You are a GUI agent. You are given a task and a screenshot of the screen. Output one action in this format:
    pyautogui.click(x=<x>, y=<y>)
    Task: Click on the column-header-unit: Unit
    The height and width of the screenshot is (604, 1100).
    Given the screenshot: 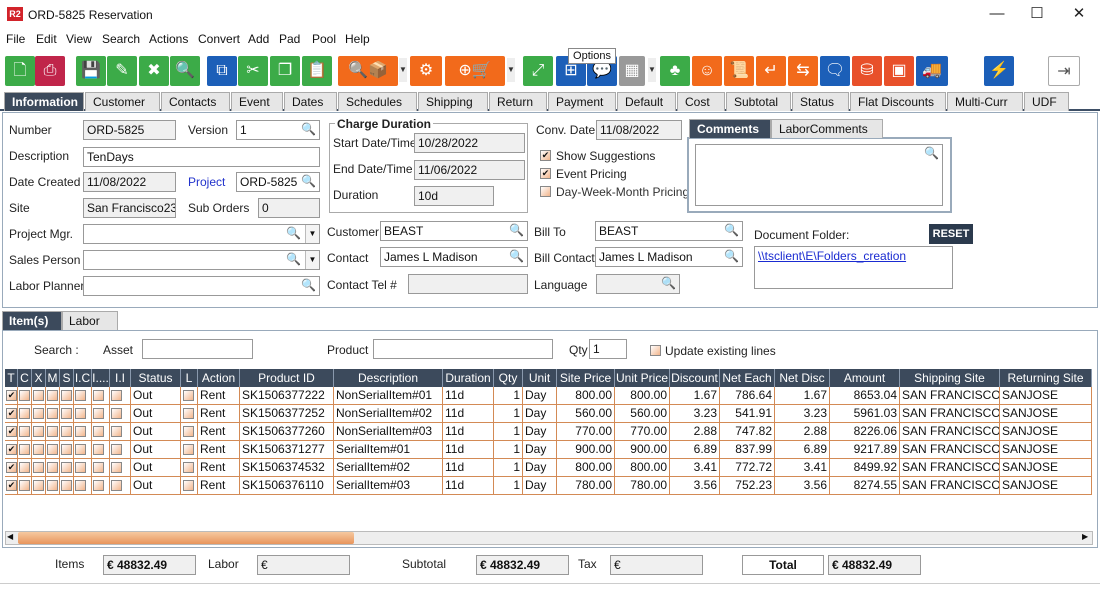 What is the action you would take?
    pyautogui.click(x=540, y=378)
    